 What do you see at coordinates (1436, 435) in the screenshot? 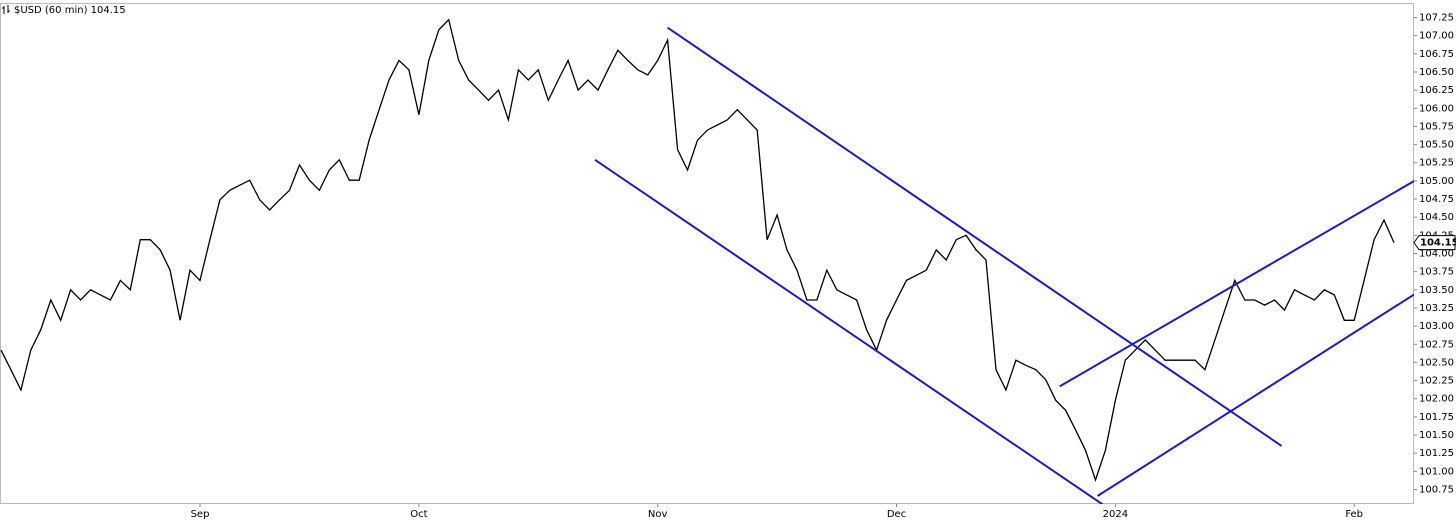
I see `y-tick-label: 101.50` at bounding box center [1436, 435].